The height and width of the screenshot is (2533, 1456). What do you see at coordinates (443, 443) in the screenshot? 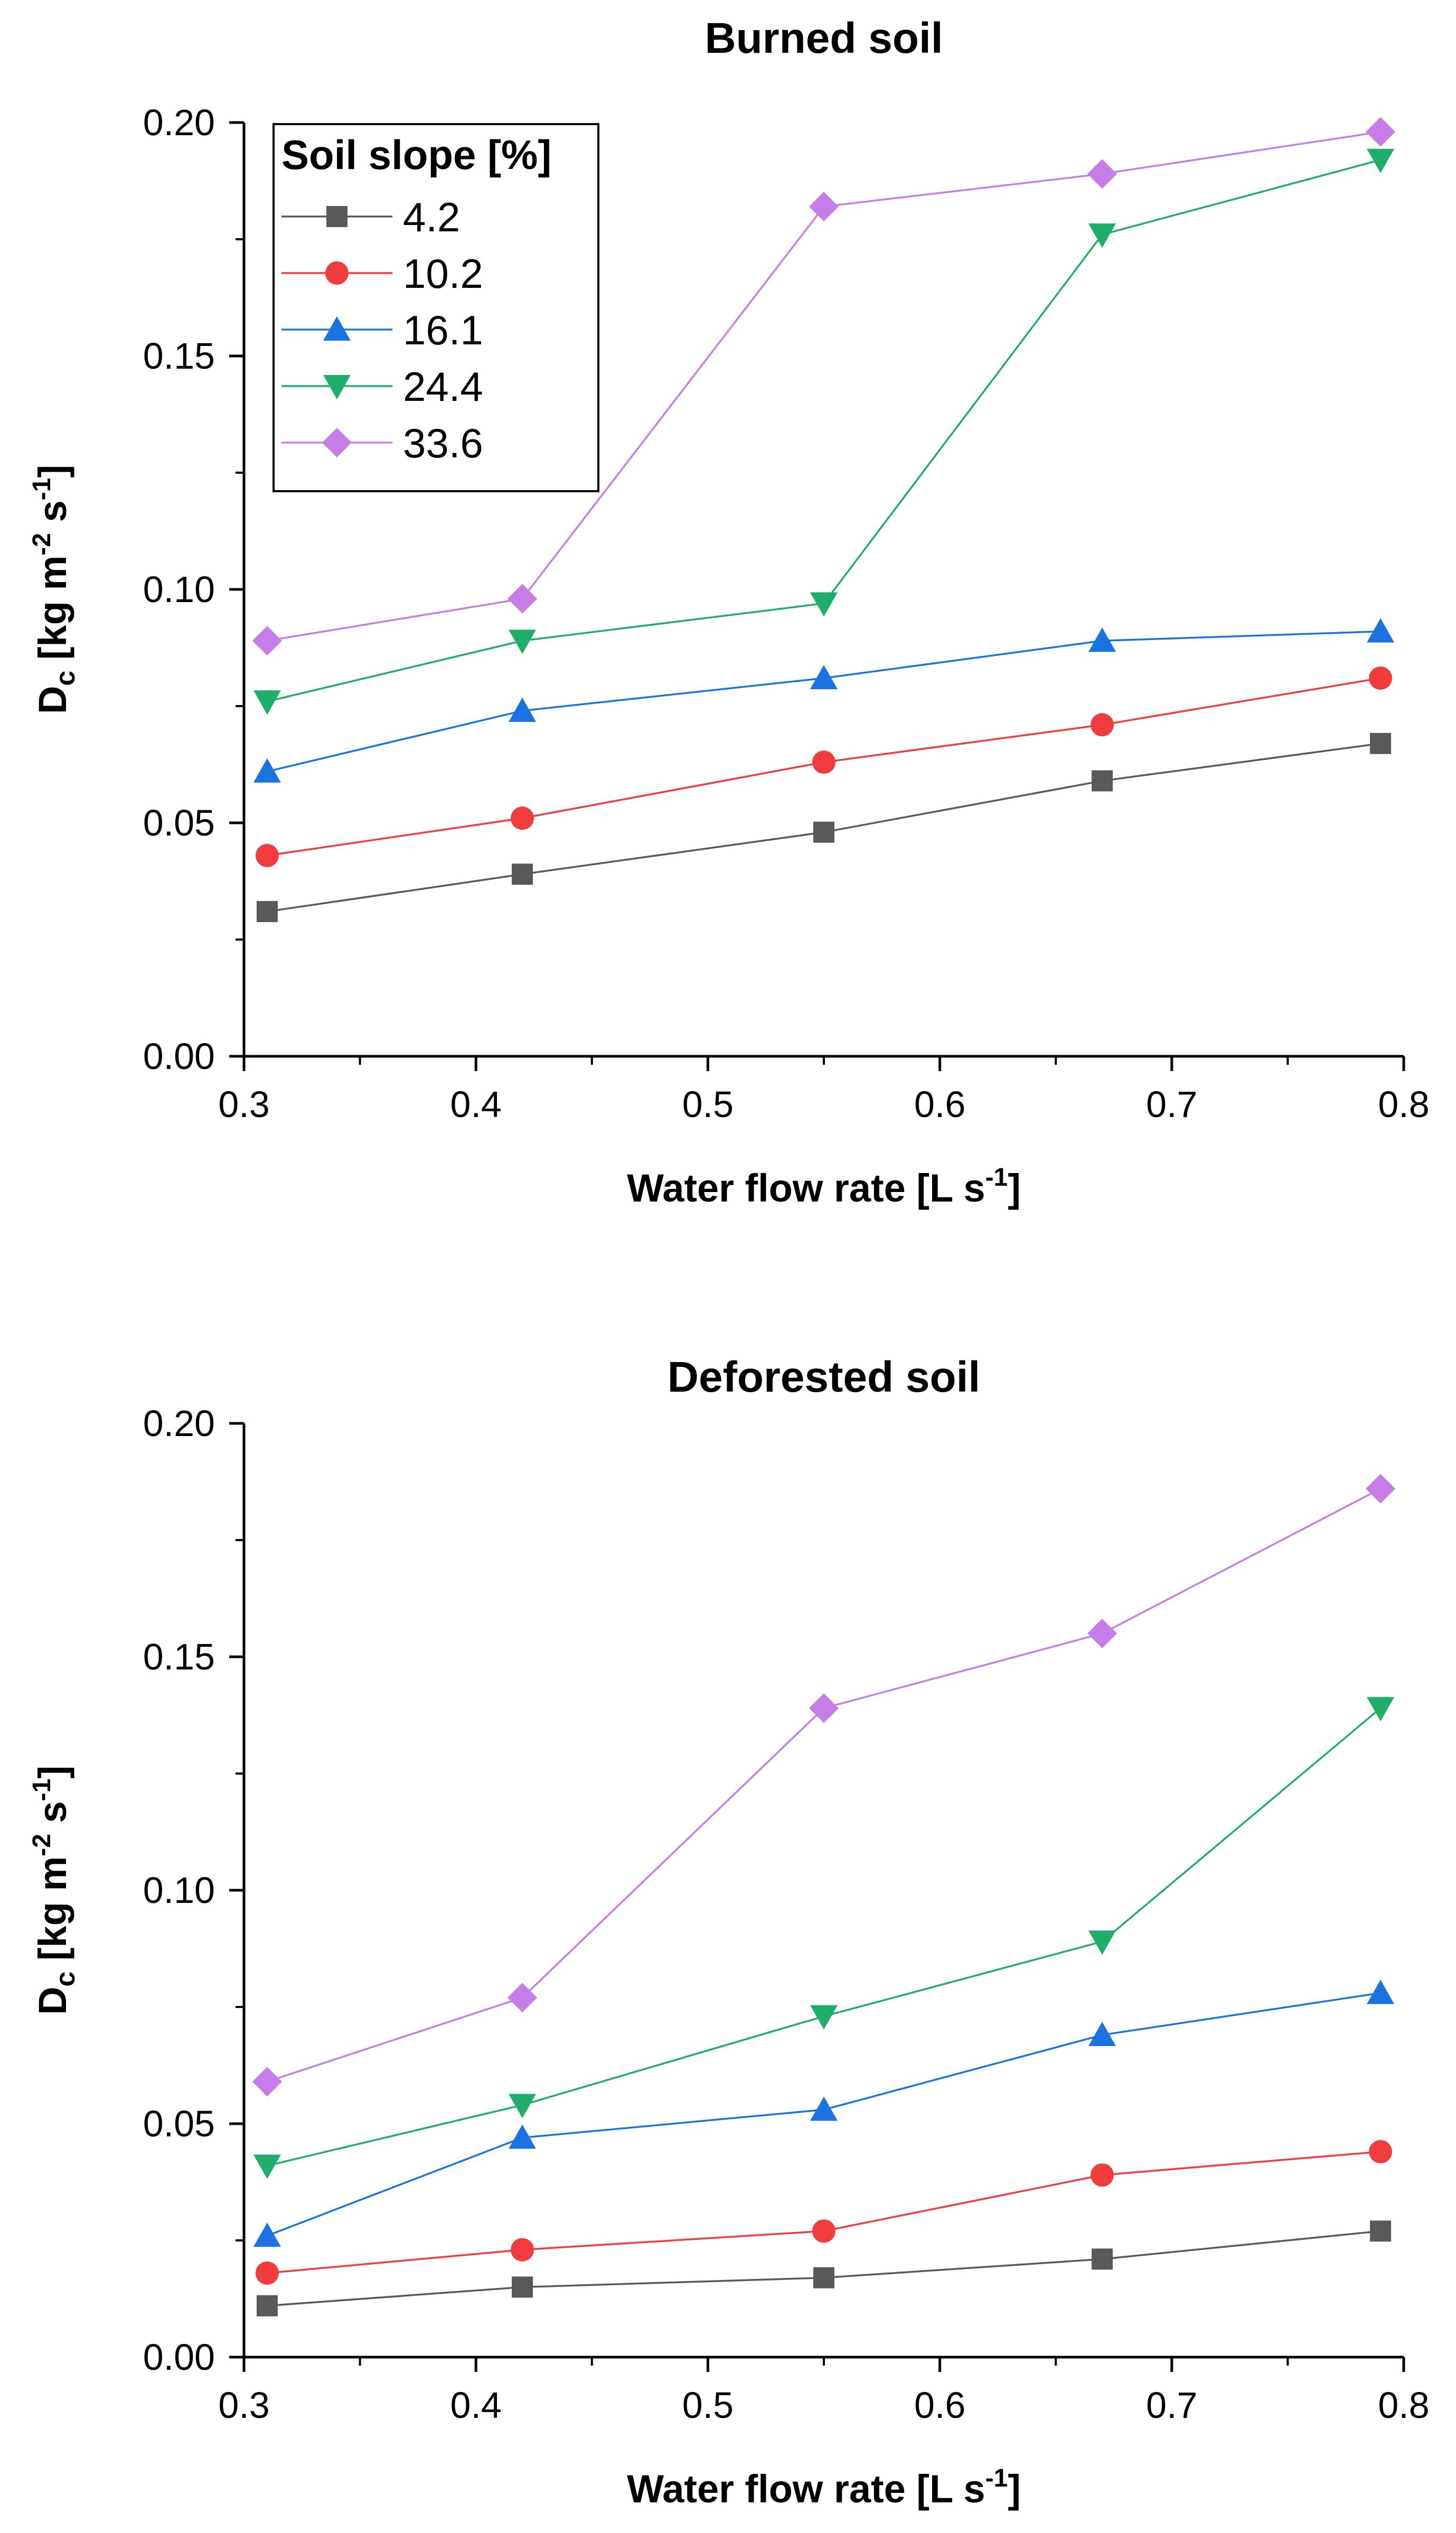
I see `legend-label: 33.6` at bounding box center [443, 443].